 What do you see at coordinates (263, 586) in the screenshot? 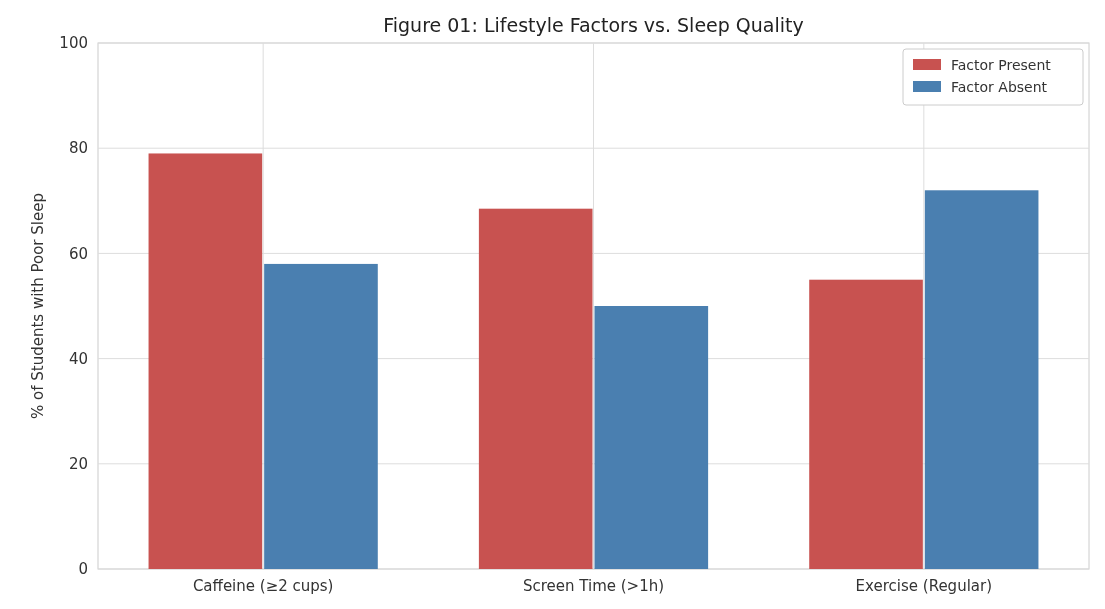
I see `x-tick-label: Caffeine (≥2 cups)` at bounding box center [263, 586].